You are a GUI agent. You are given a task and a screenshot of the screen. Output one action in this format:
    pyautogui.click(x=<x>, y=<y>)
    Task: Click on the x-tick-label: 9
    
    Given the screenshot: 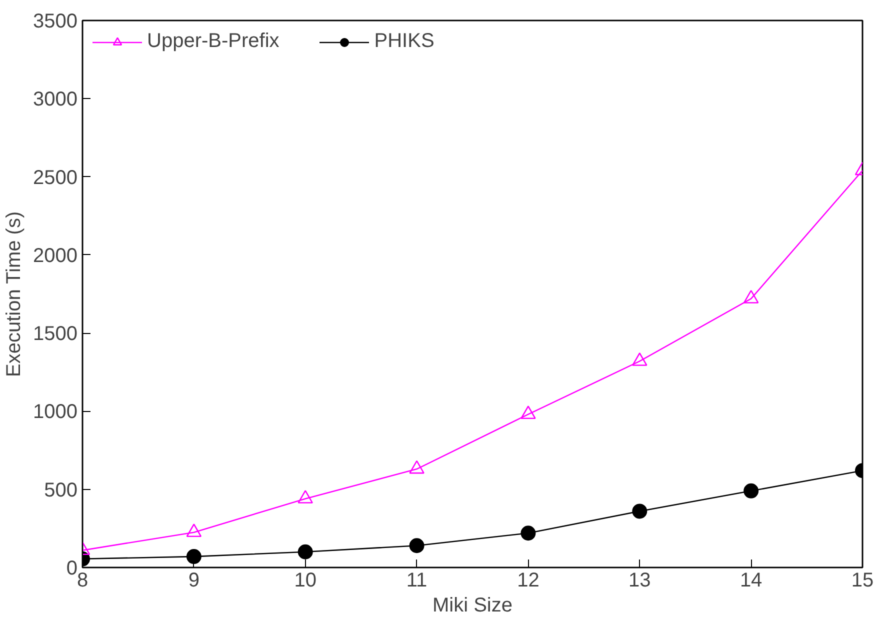 What is the action you would take?
    pyautogui.click(x=194, y=581)
    